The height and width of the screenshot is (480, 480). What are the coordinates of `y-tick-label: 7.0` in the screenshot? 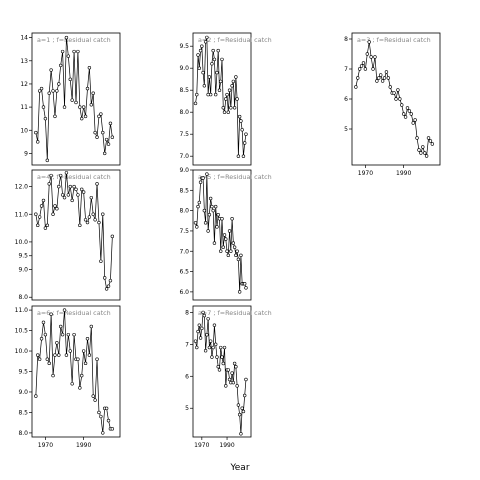 It's located at (184, 156).